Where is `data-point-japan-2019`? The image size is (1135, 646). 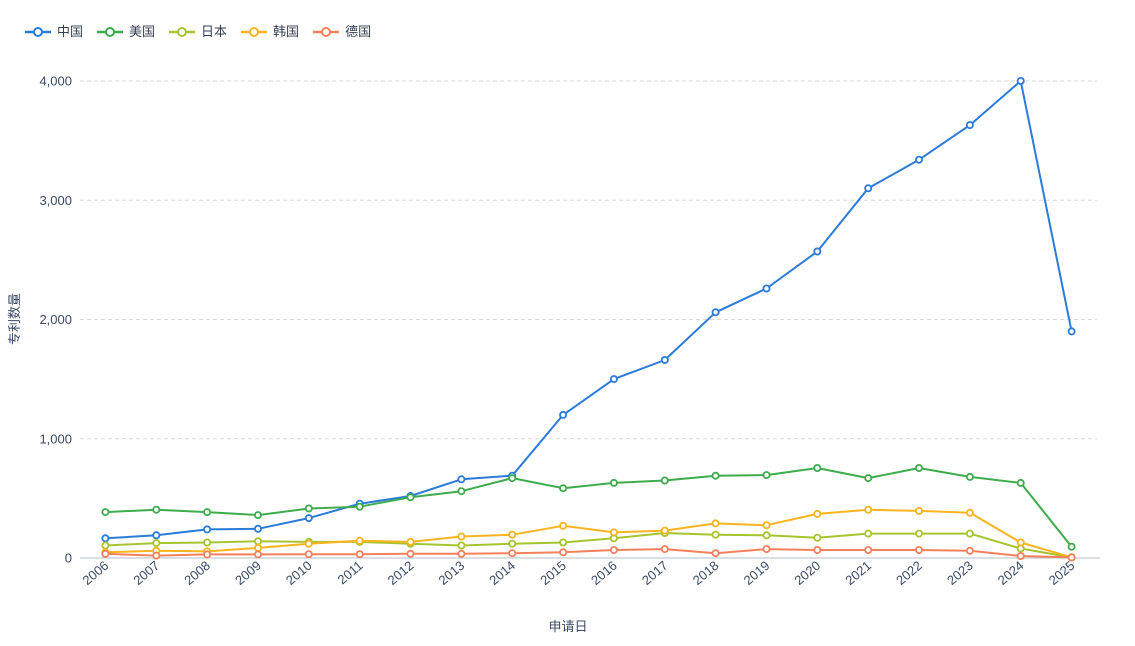
data-point-japan-2019 is located at coordinates (766, 535).